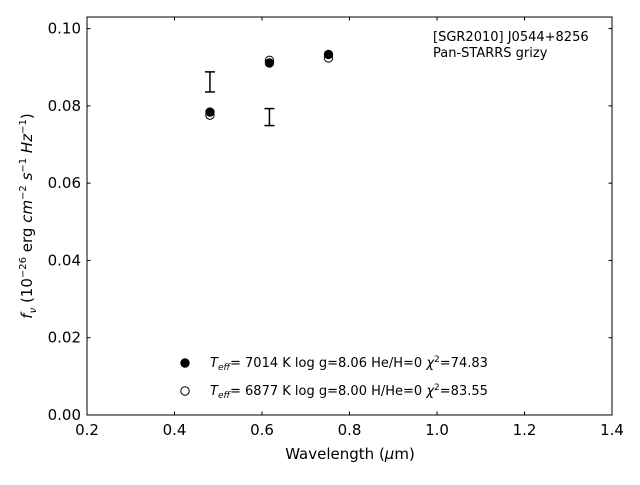 The width and height of the screenshot is (640, 485). What do you see at coordinates (612, 430) in the screenshot?
I see `x-tick-label: 1.4` at bounding box center [612, 430].